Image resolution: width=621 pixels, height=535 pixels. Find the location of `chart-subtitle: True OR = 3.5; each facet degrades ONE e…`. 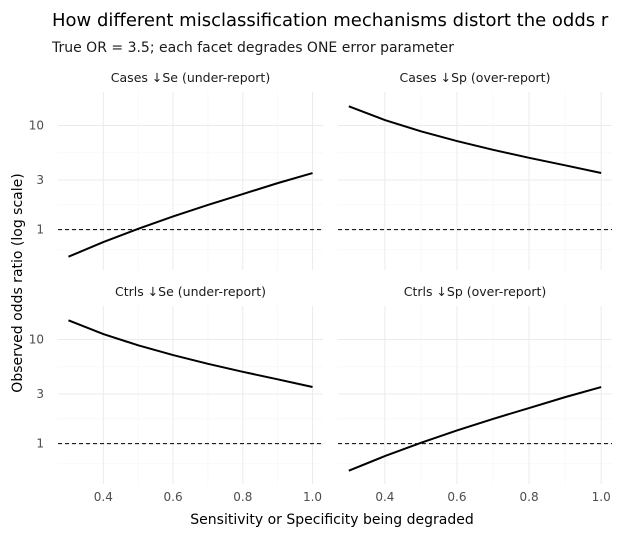

chart-subtitle: True OR = 3.5; each facet degrades ONE e… is located at coordinates (252, 48).